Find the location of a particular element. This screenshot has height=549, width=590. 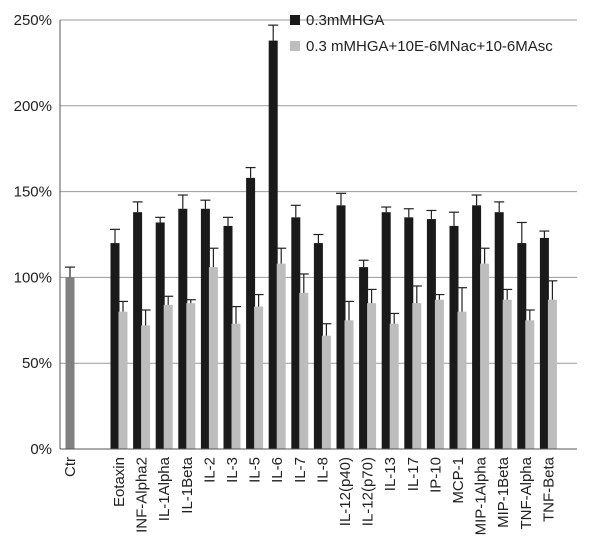

x-tick-label: TNF-Beta is located at coordinates (548, 489).